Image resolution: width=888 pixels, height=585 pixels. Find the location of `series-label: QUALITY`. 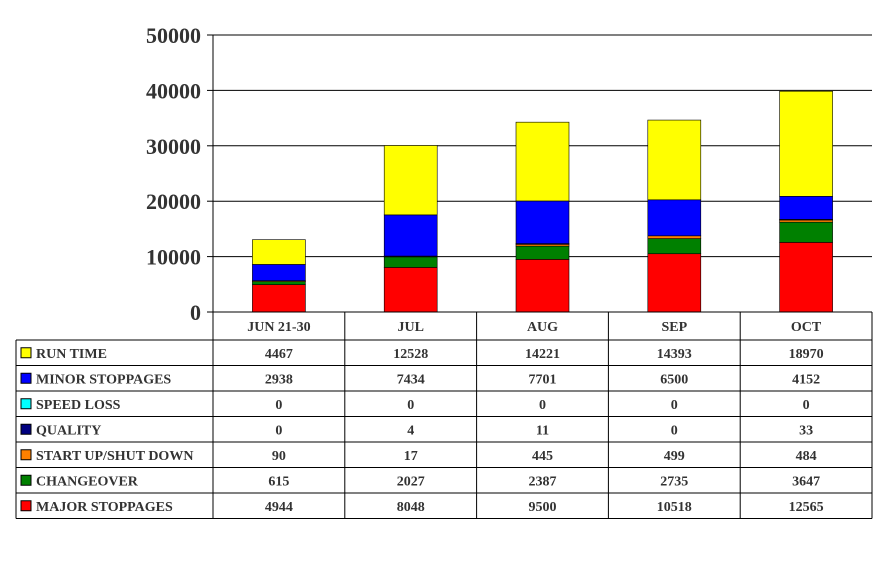

series-label: QUALITY is located at coordinates (68, 430).